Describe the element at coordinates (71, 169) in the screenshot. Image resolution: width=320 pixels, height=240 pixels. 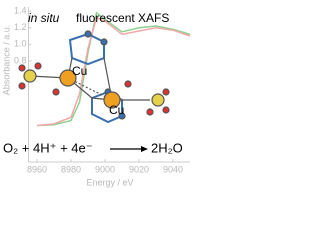
I see `x-tick-label: 8980` at that location.